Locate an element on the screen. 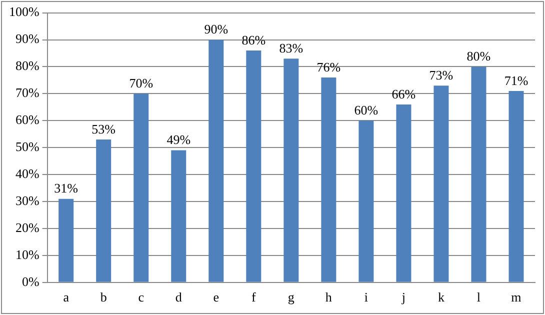 This screenshot has height=315, width=545. y-tick-label: 30% is located at coordinates (27, 200).